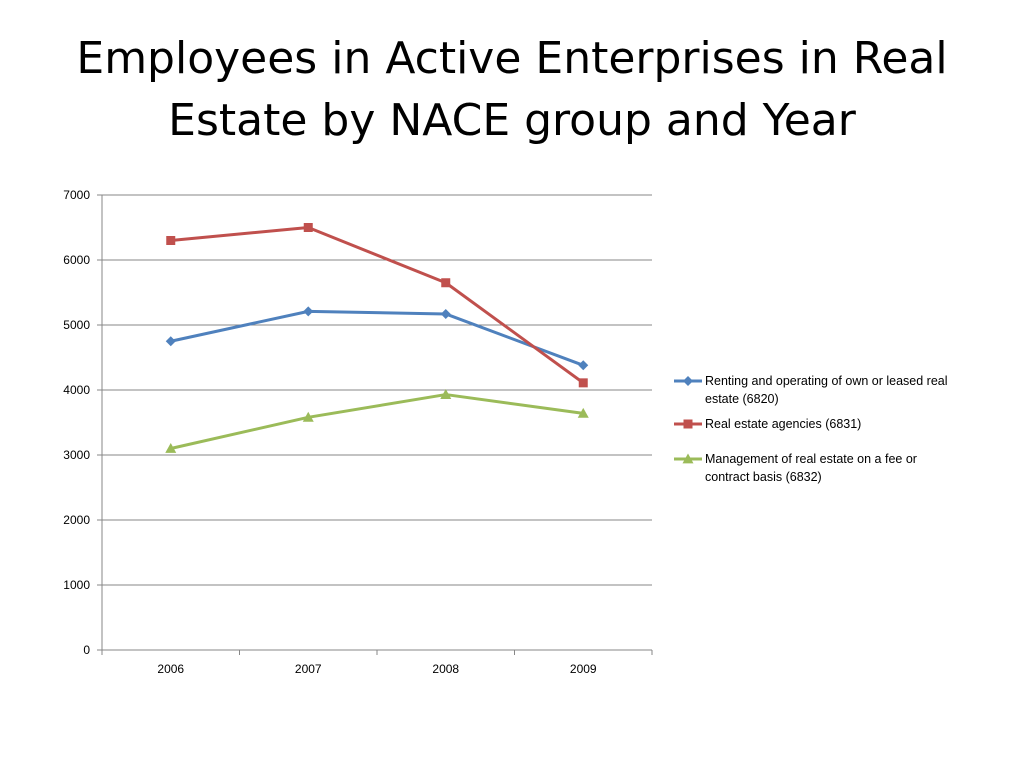 The width and height of the screenshot is (1024, 768). I want to click on slide-title-line-1: Employees in Active Enterprises in Real, so click(512, 58).